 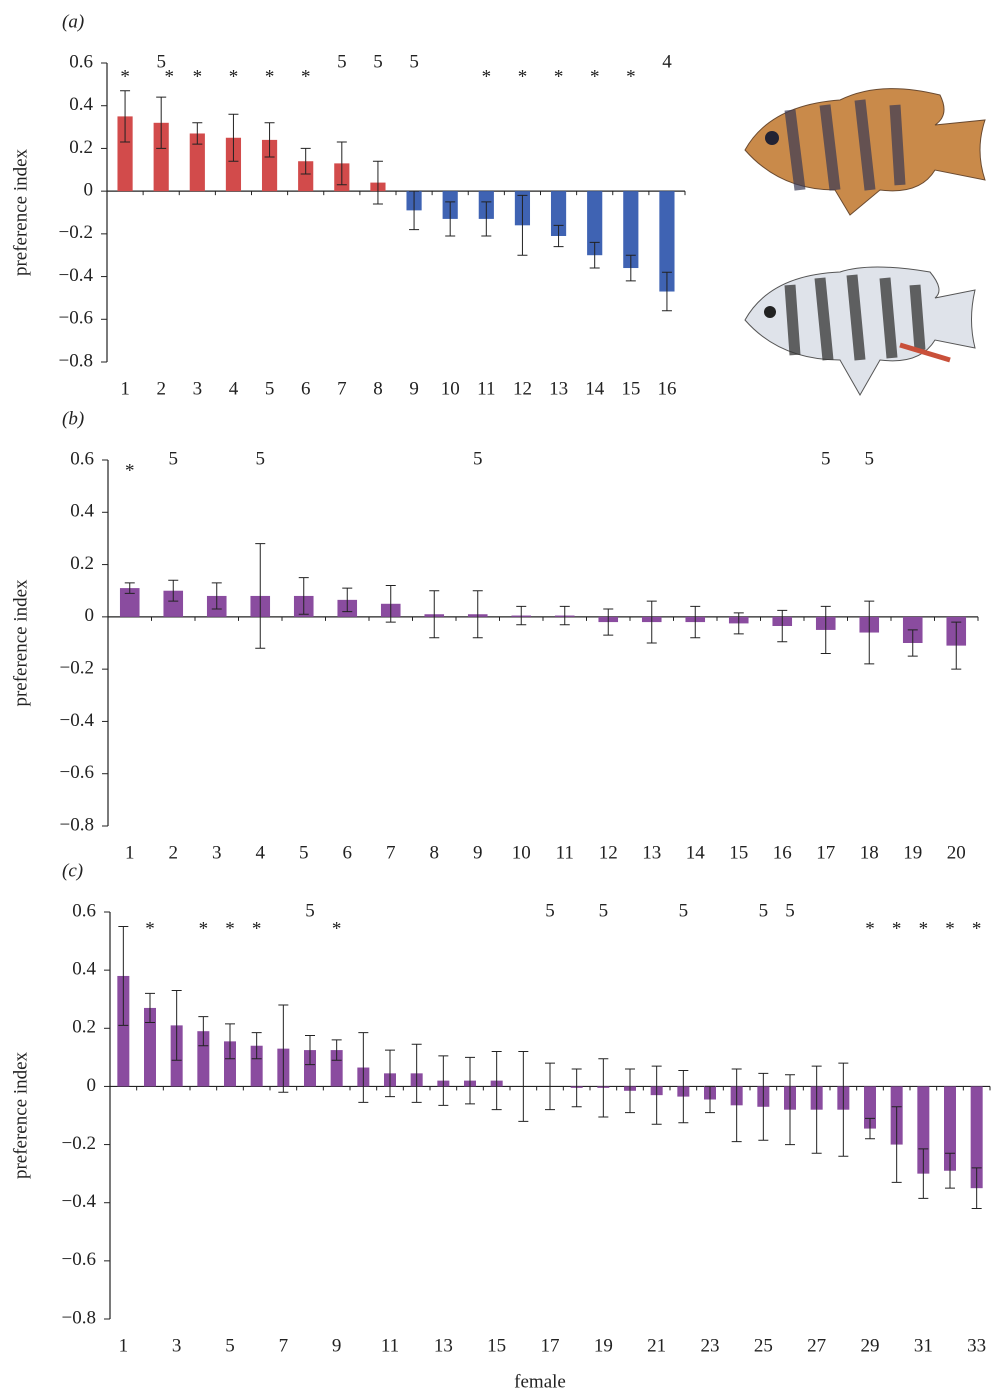 What do you see at coordinates (79, 1201) in the screenshot?
I see `y-tick-label: −0.4` at bounding box center [79, 1201].